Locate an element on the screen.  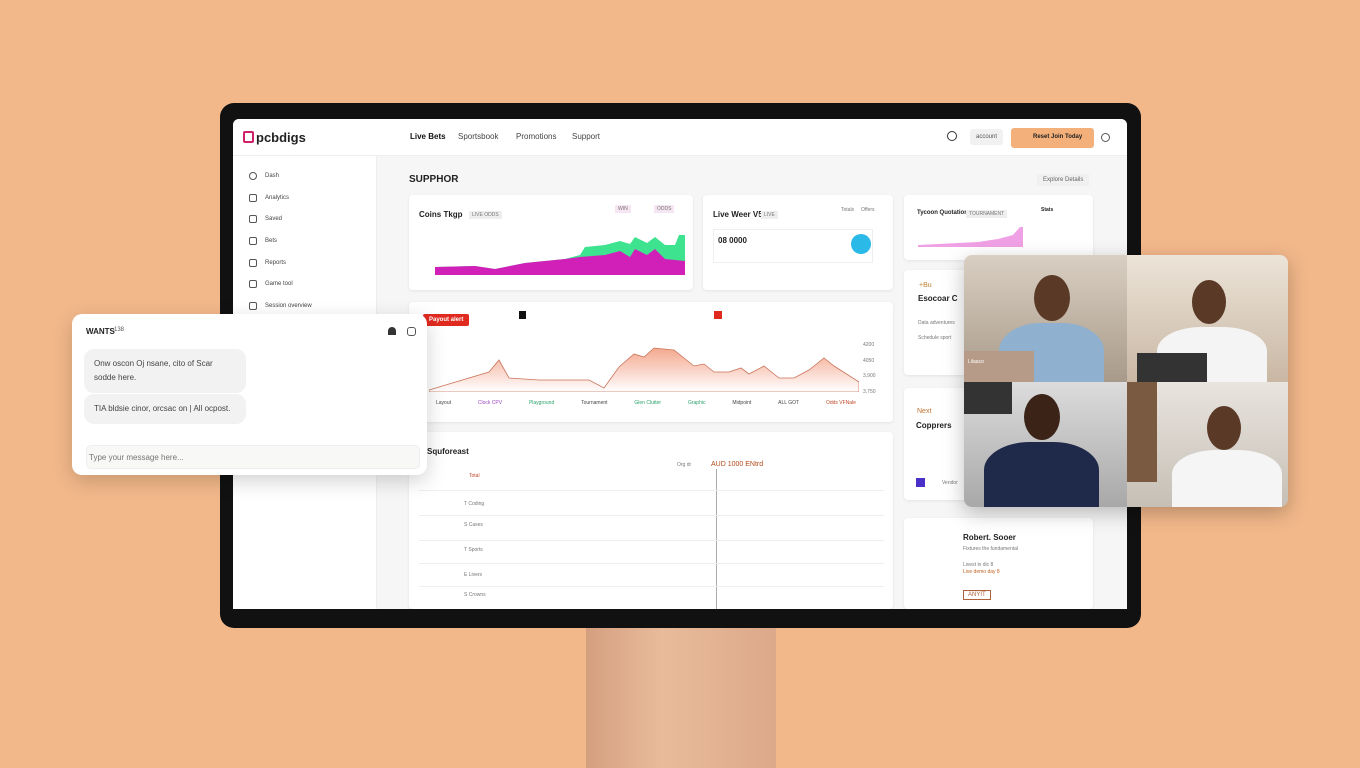
live-indicator-icon is located at coordinates (861, 244).